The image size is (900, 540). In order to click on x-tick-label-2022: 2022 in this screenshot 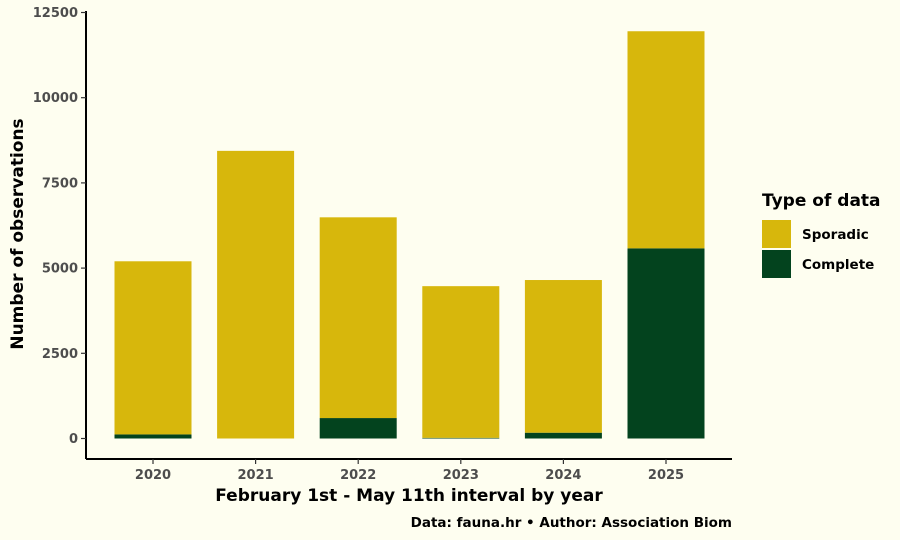, I will do `click(358, 475)`.